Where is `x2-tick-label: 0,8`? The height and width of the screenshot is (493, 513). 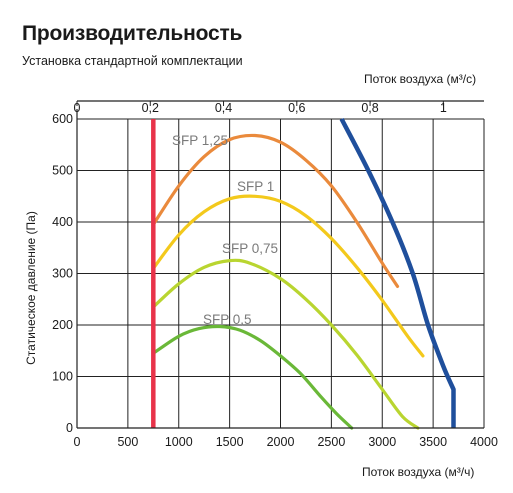 x2-tick-label: 0,8 is located at coordinates (369, 108).